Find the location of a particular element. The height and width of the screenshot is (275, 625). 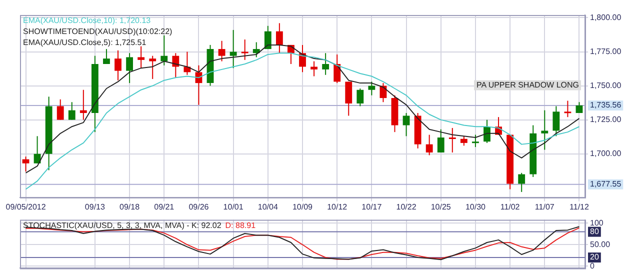

x-tick-label: 10/30 is located at coordinates (475, 207).